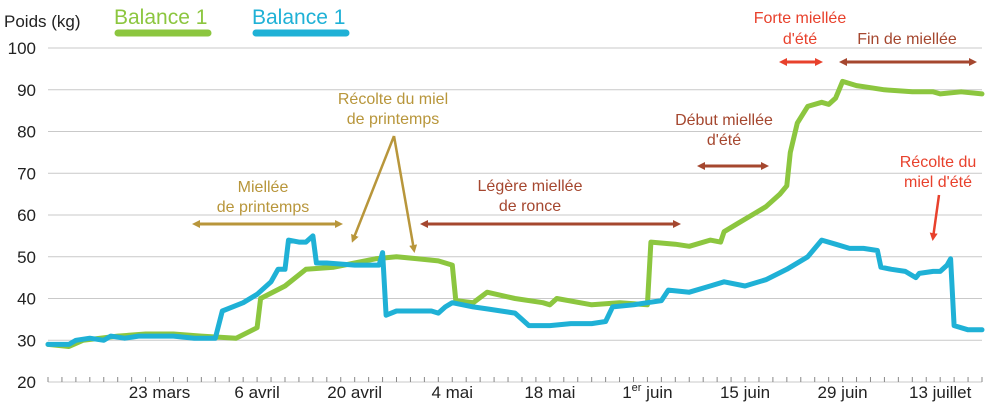 Image resolution: width=1000 pixels, height=407 pixels. Describe the element at coordinates (22, 48) in the screenshot. I see `y-tick-label: 100` at that location.